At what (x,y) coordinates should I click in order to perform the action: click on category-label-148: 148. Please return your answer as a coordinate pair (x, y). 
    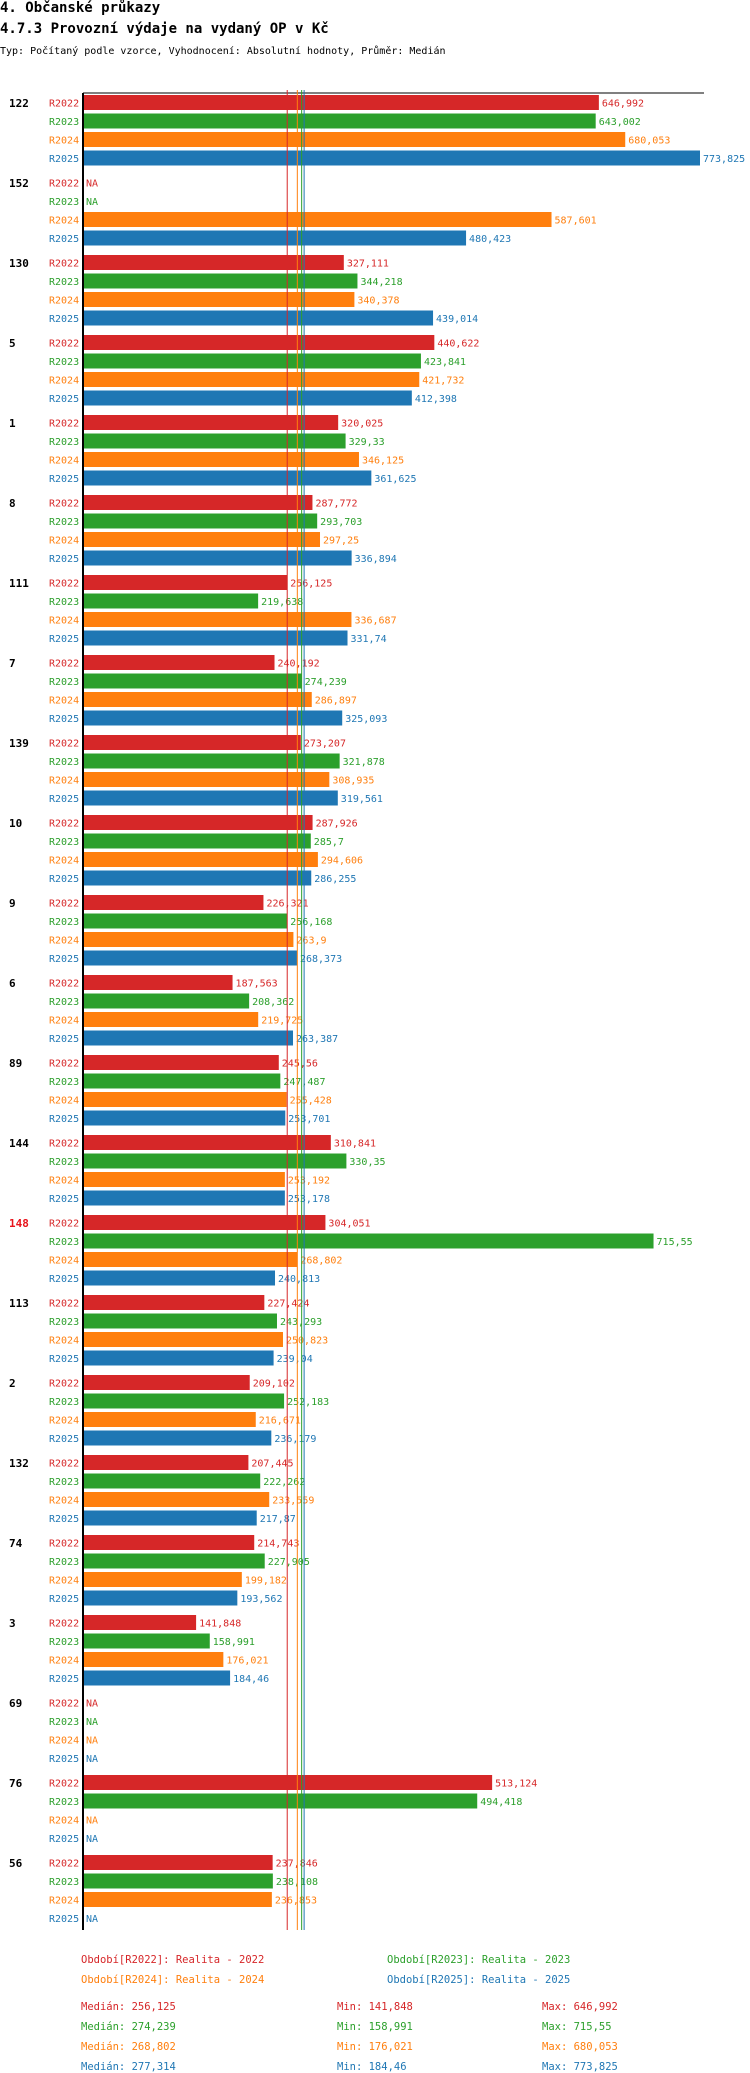
    Looking at the image, I should click on (19, 1223).